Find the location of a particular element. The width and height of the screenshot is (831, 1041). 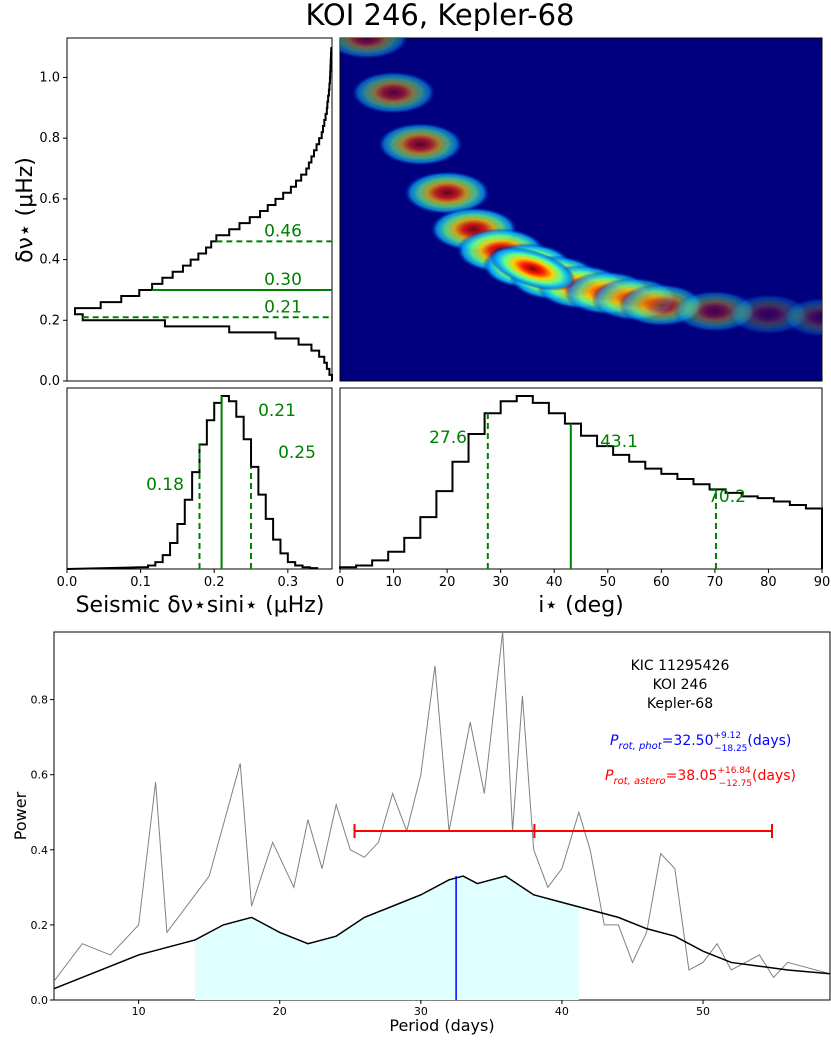

periodogram-xlabel: Period (days) is located at coordinates (441, 1025).